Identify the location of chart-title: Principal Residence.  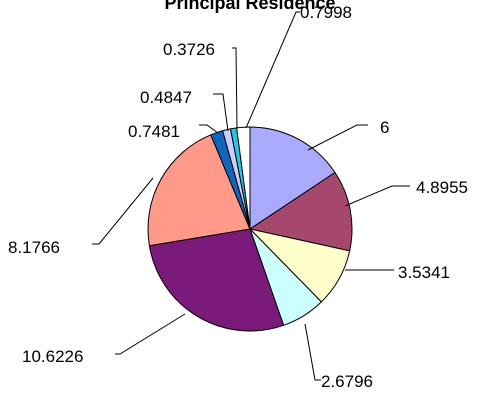
(249, 6).